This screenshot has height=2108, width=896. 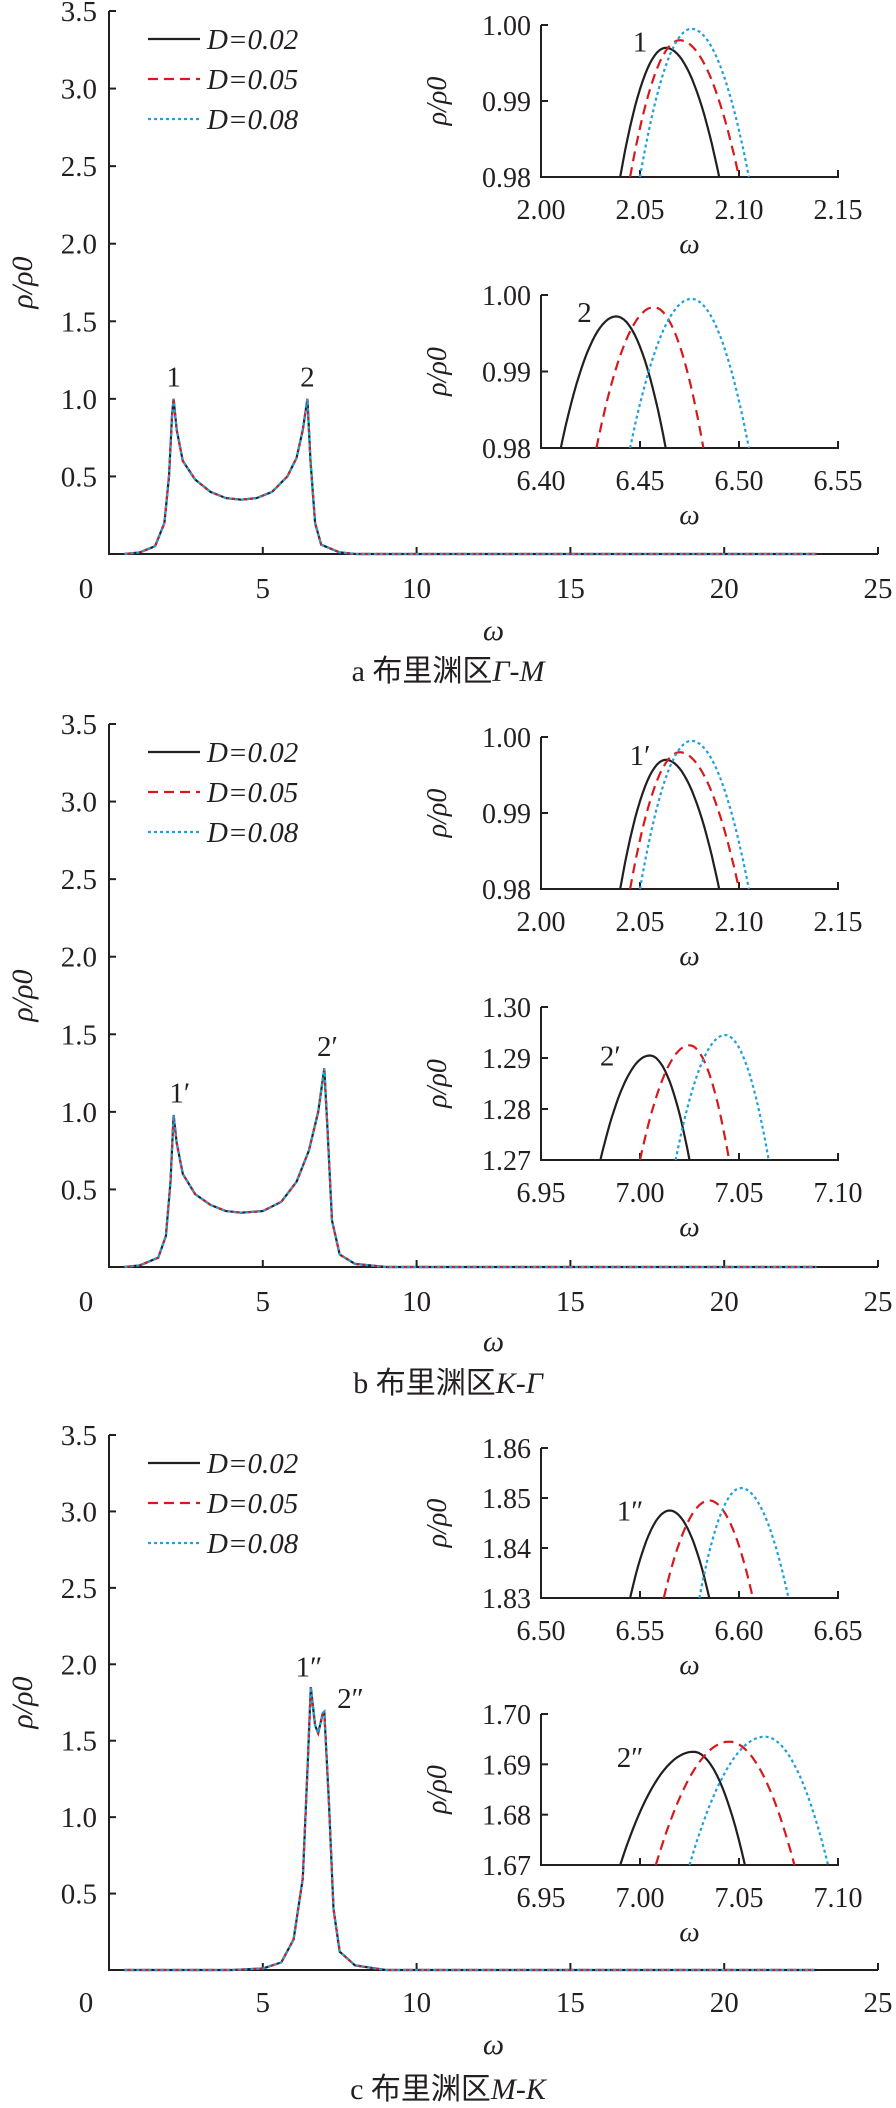 I want to click on inset-peak-label: 1″, so click(x=630, y=1512).